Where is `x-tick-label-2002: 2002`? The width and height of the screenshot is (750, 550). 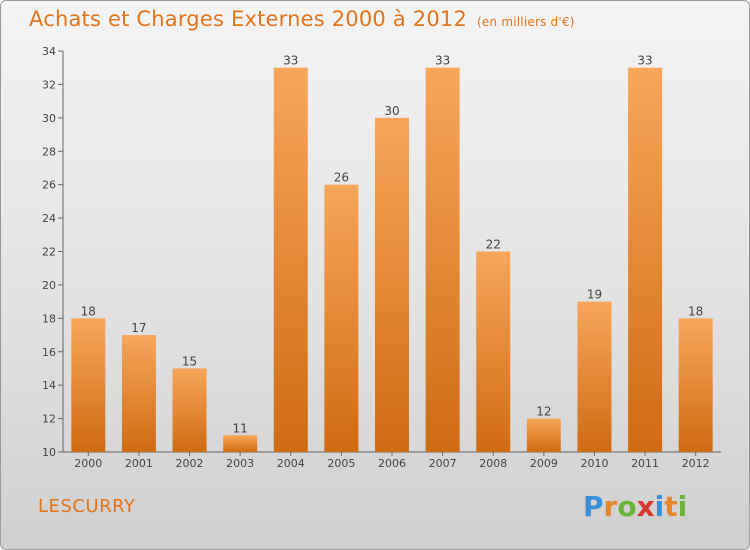
x-tick-label-2002: 2002 is located at coordinates (190, 463).